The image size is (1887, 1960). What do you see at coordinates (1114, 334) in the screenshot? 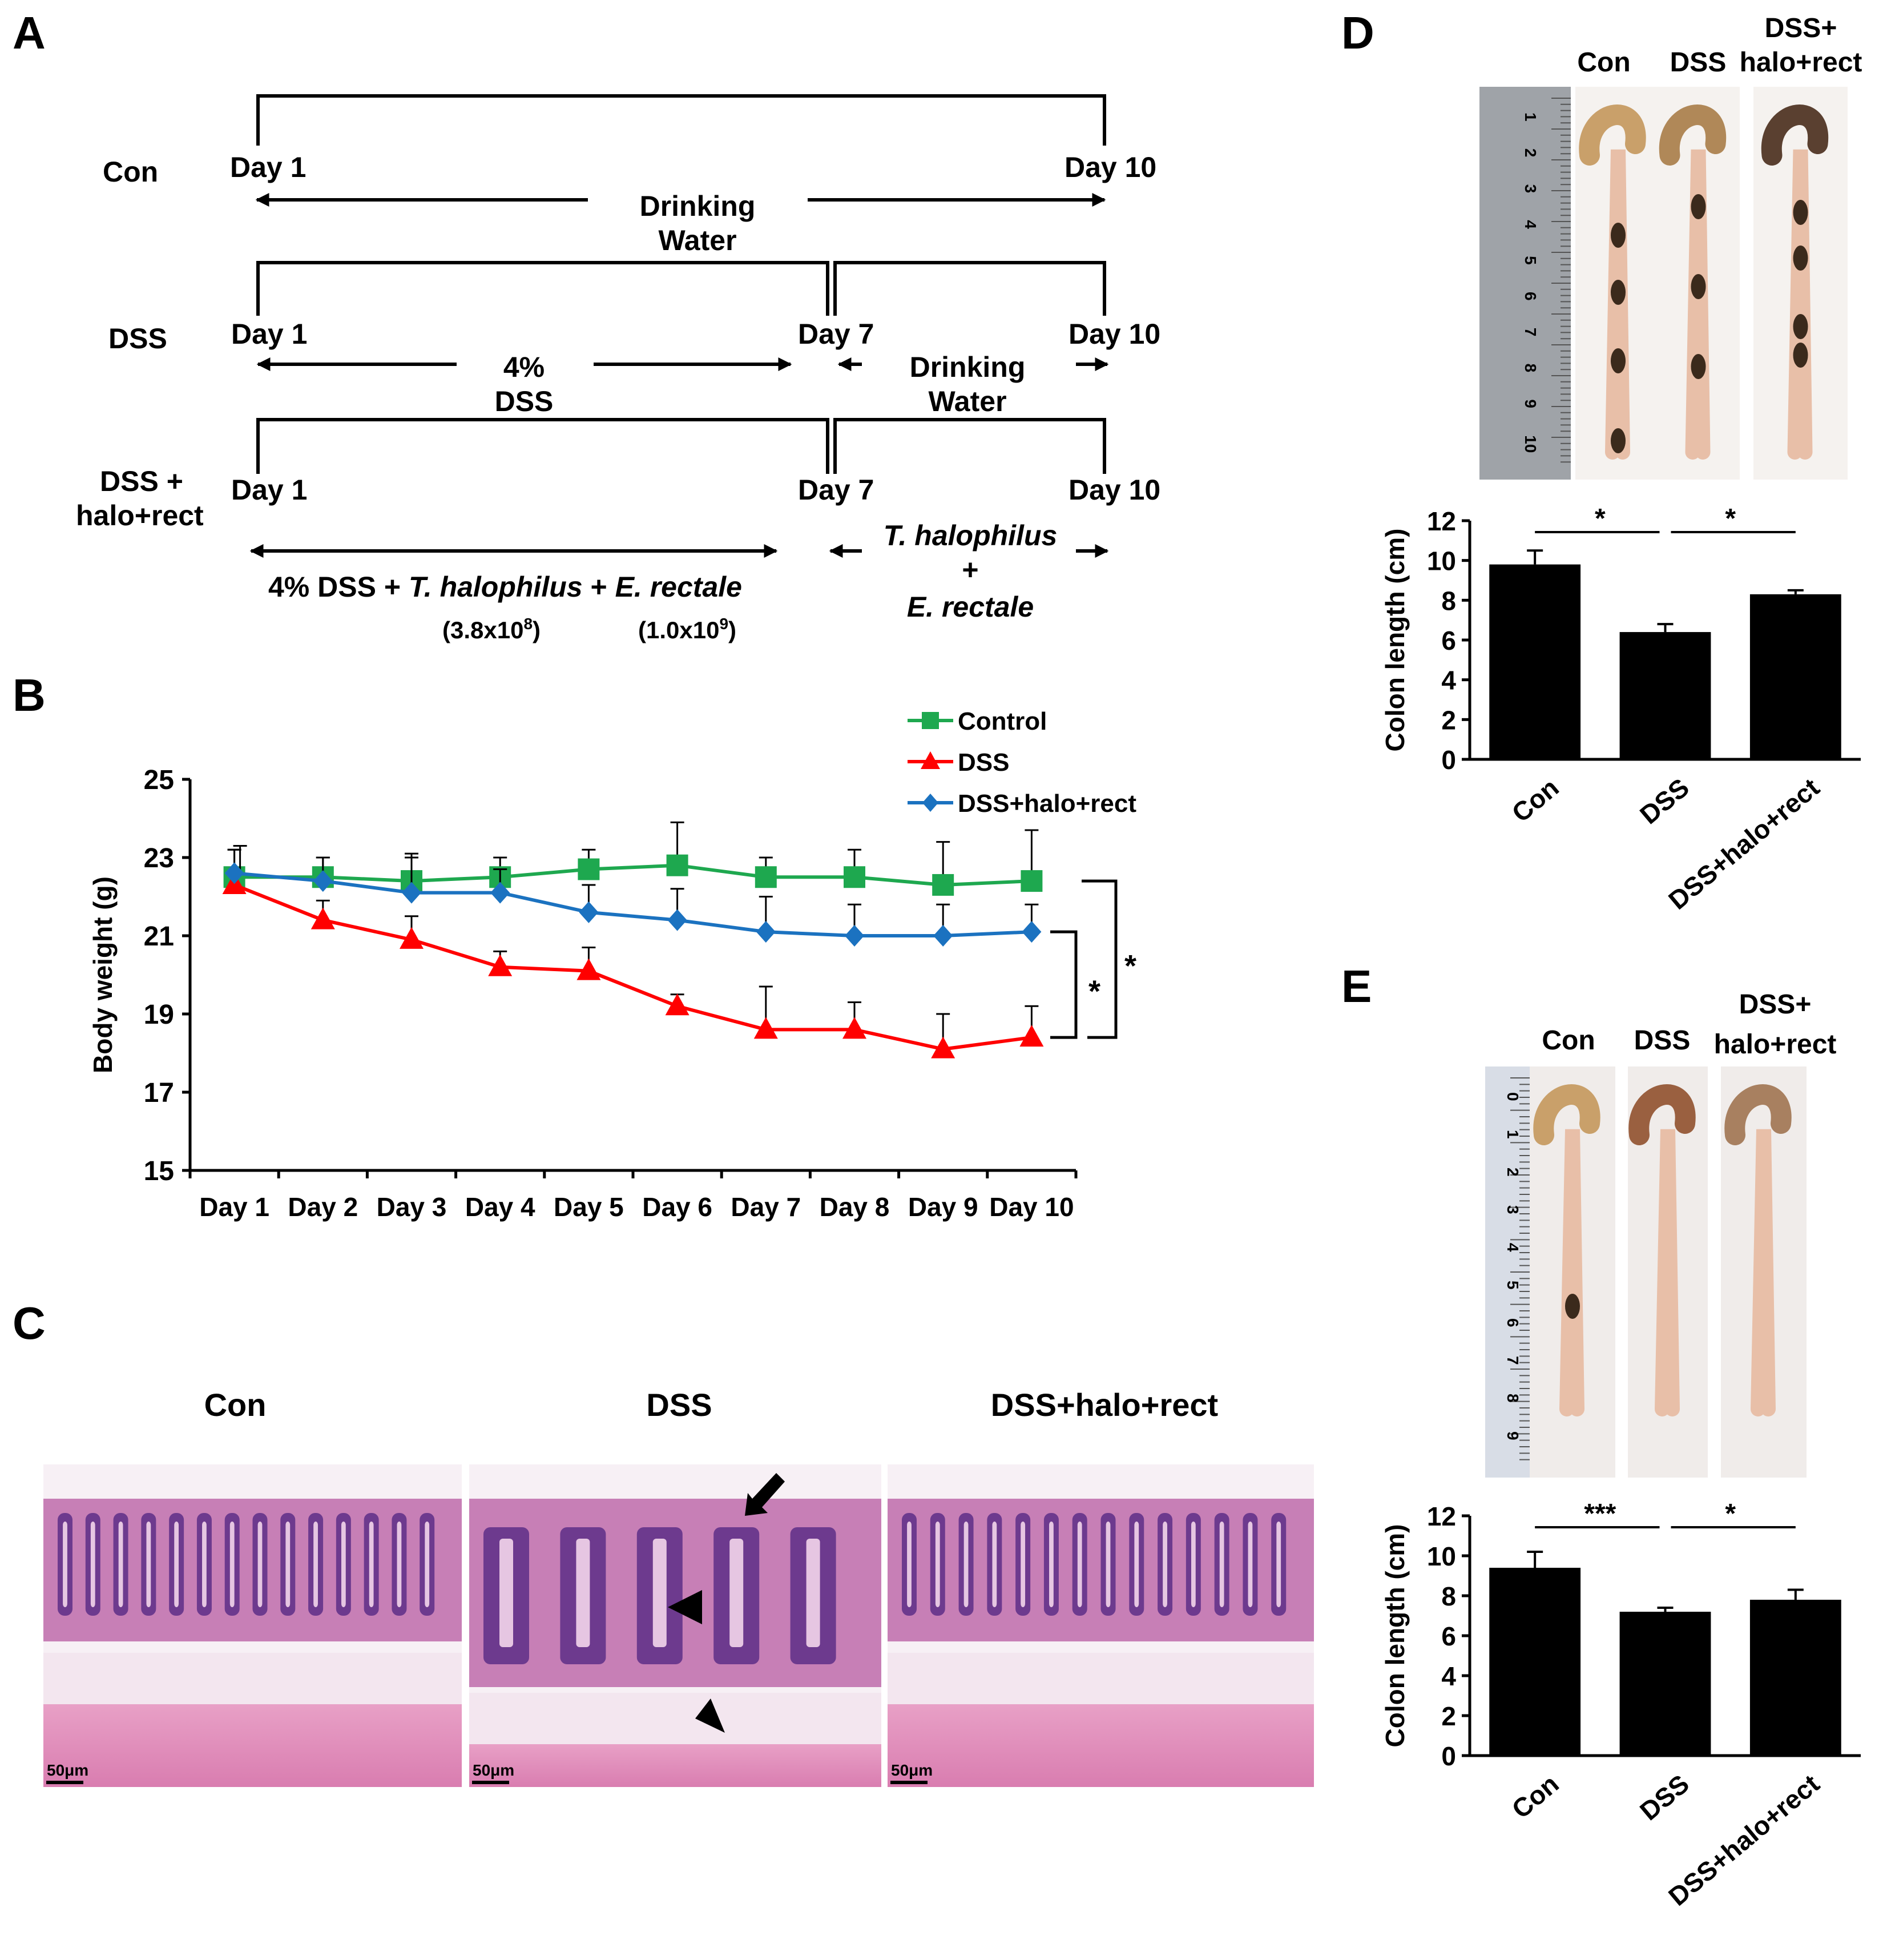
I see `schema-day: Day 10` at bounding box center [1114, 334].